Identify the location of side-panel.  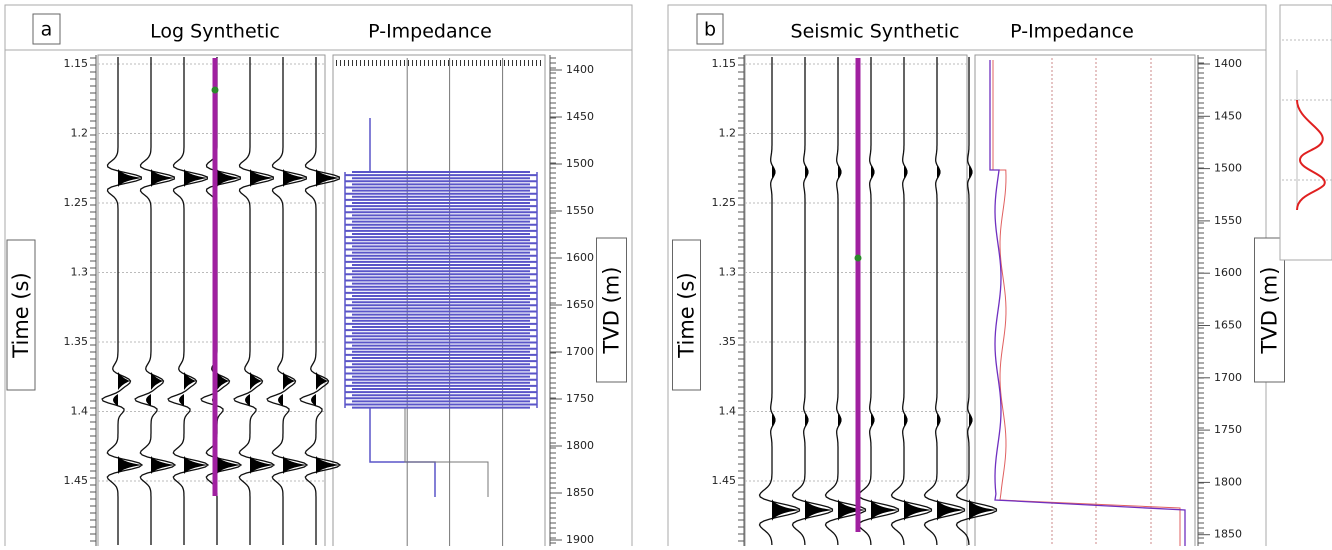
(1305, 132).